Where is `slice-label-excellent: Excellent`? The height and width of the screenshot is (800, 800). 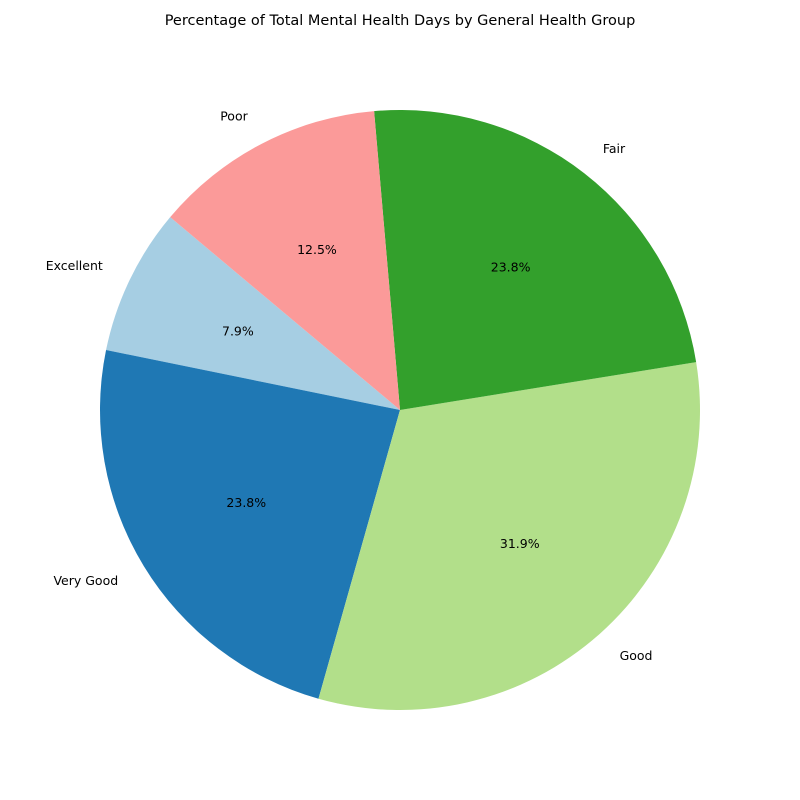
slice-label-excellent: Excellent is located at coordinates (74, 265).